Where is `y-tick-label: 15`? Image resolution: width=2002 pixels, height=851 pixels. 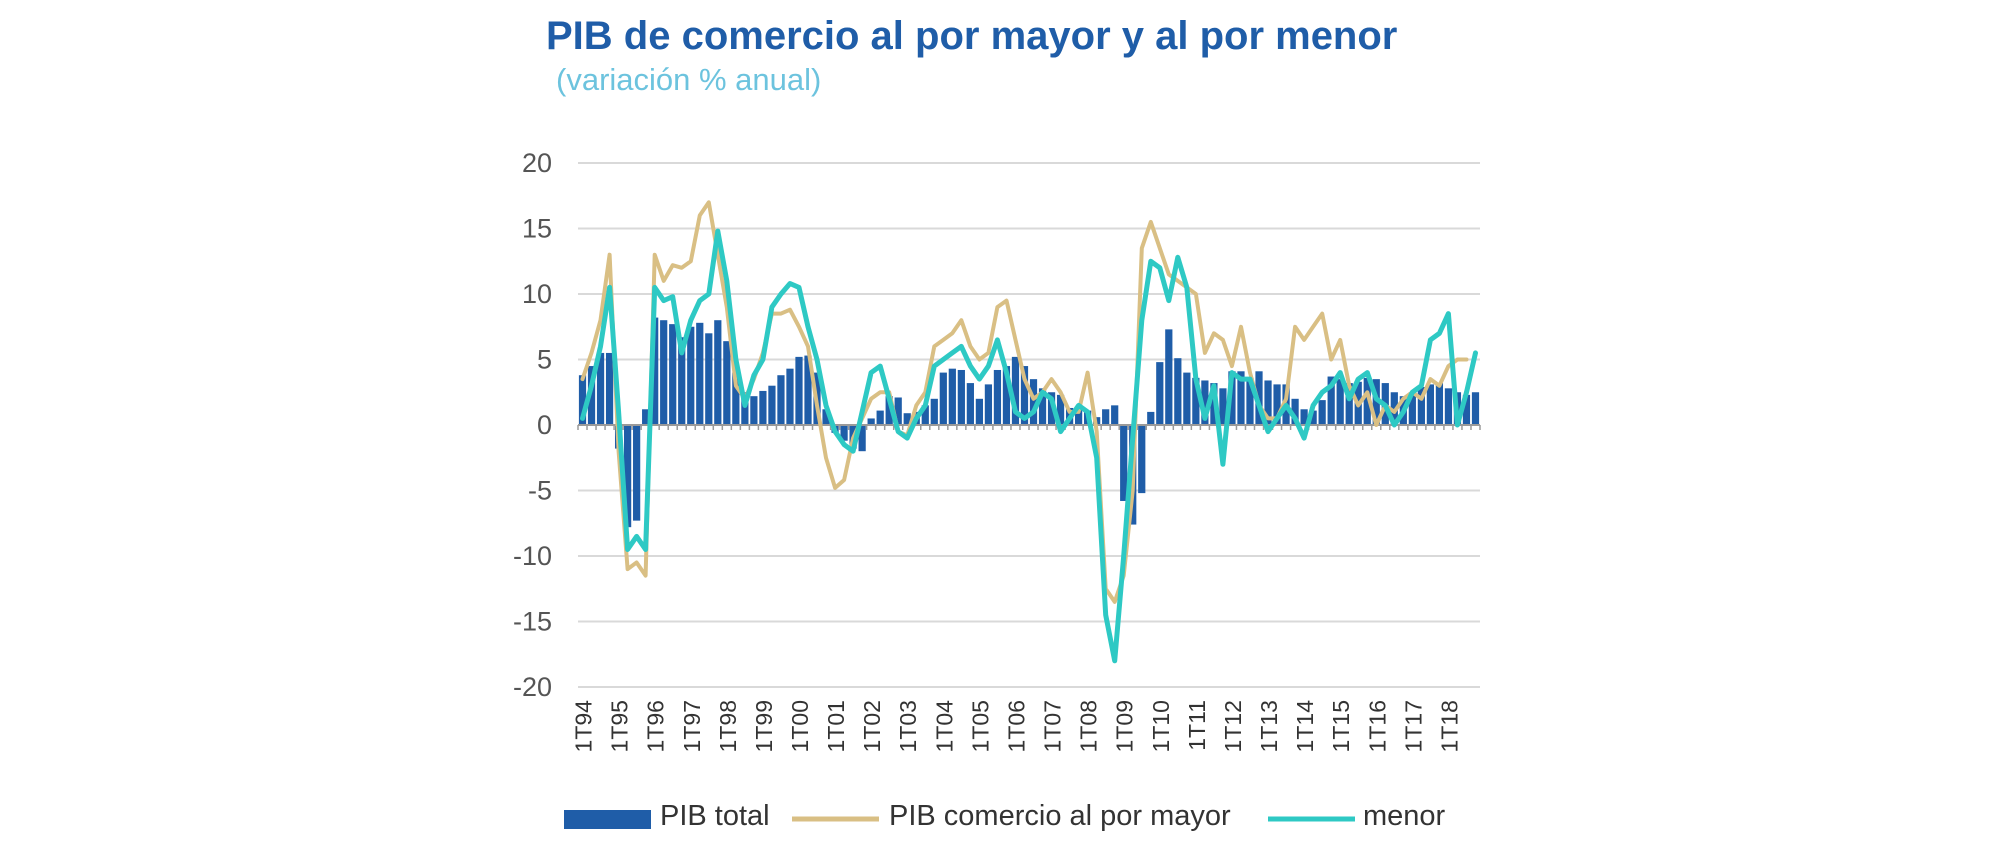
y-tick-label: 15 is located at coordinates (537, 229).